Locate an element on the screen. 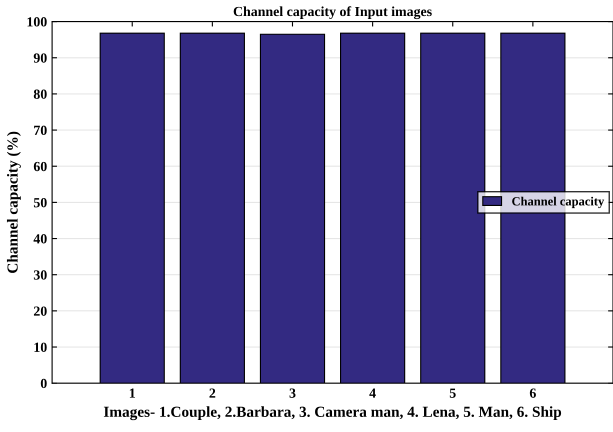 Image resolution: width=613 pixels, height=432 pixels. y-tick-label: 0 is located at coordinates (43, 383).